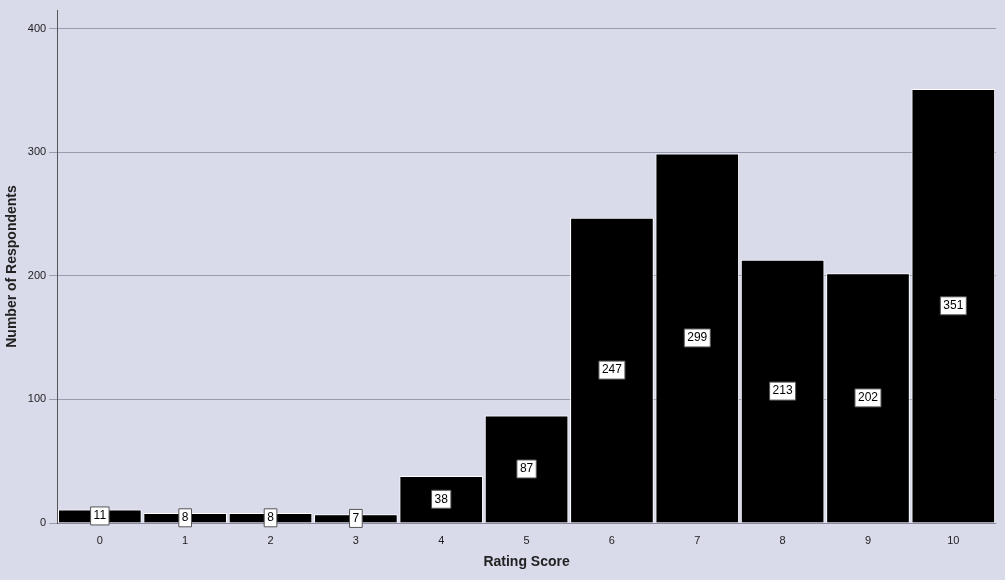 This screenshot has height=580, width=1005. What do you see at coordinates (441, 539) in the screenshot?
I see `x-tick-label: 4` at bounding box center [441, 539].